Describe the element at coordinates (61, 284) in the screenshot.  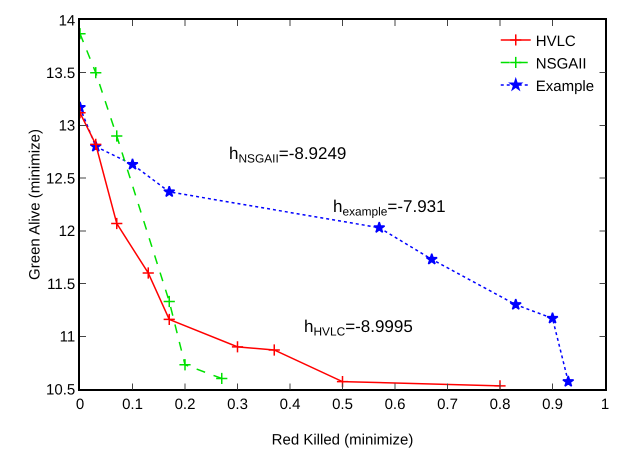
I see `y-tick-label: 11.5` at that location.